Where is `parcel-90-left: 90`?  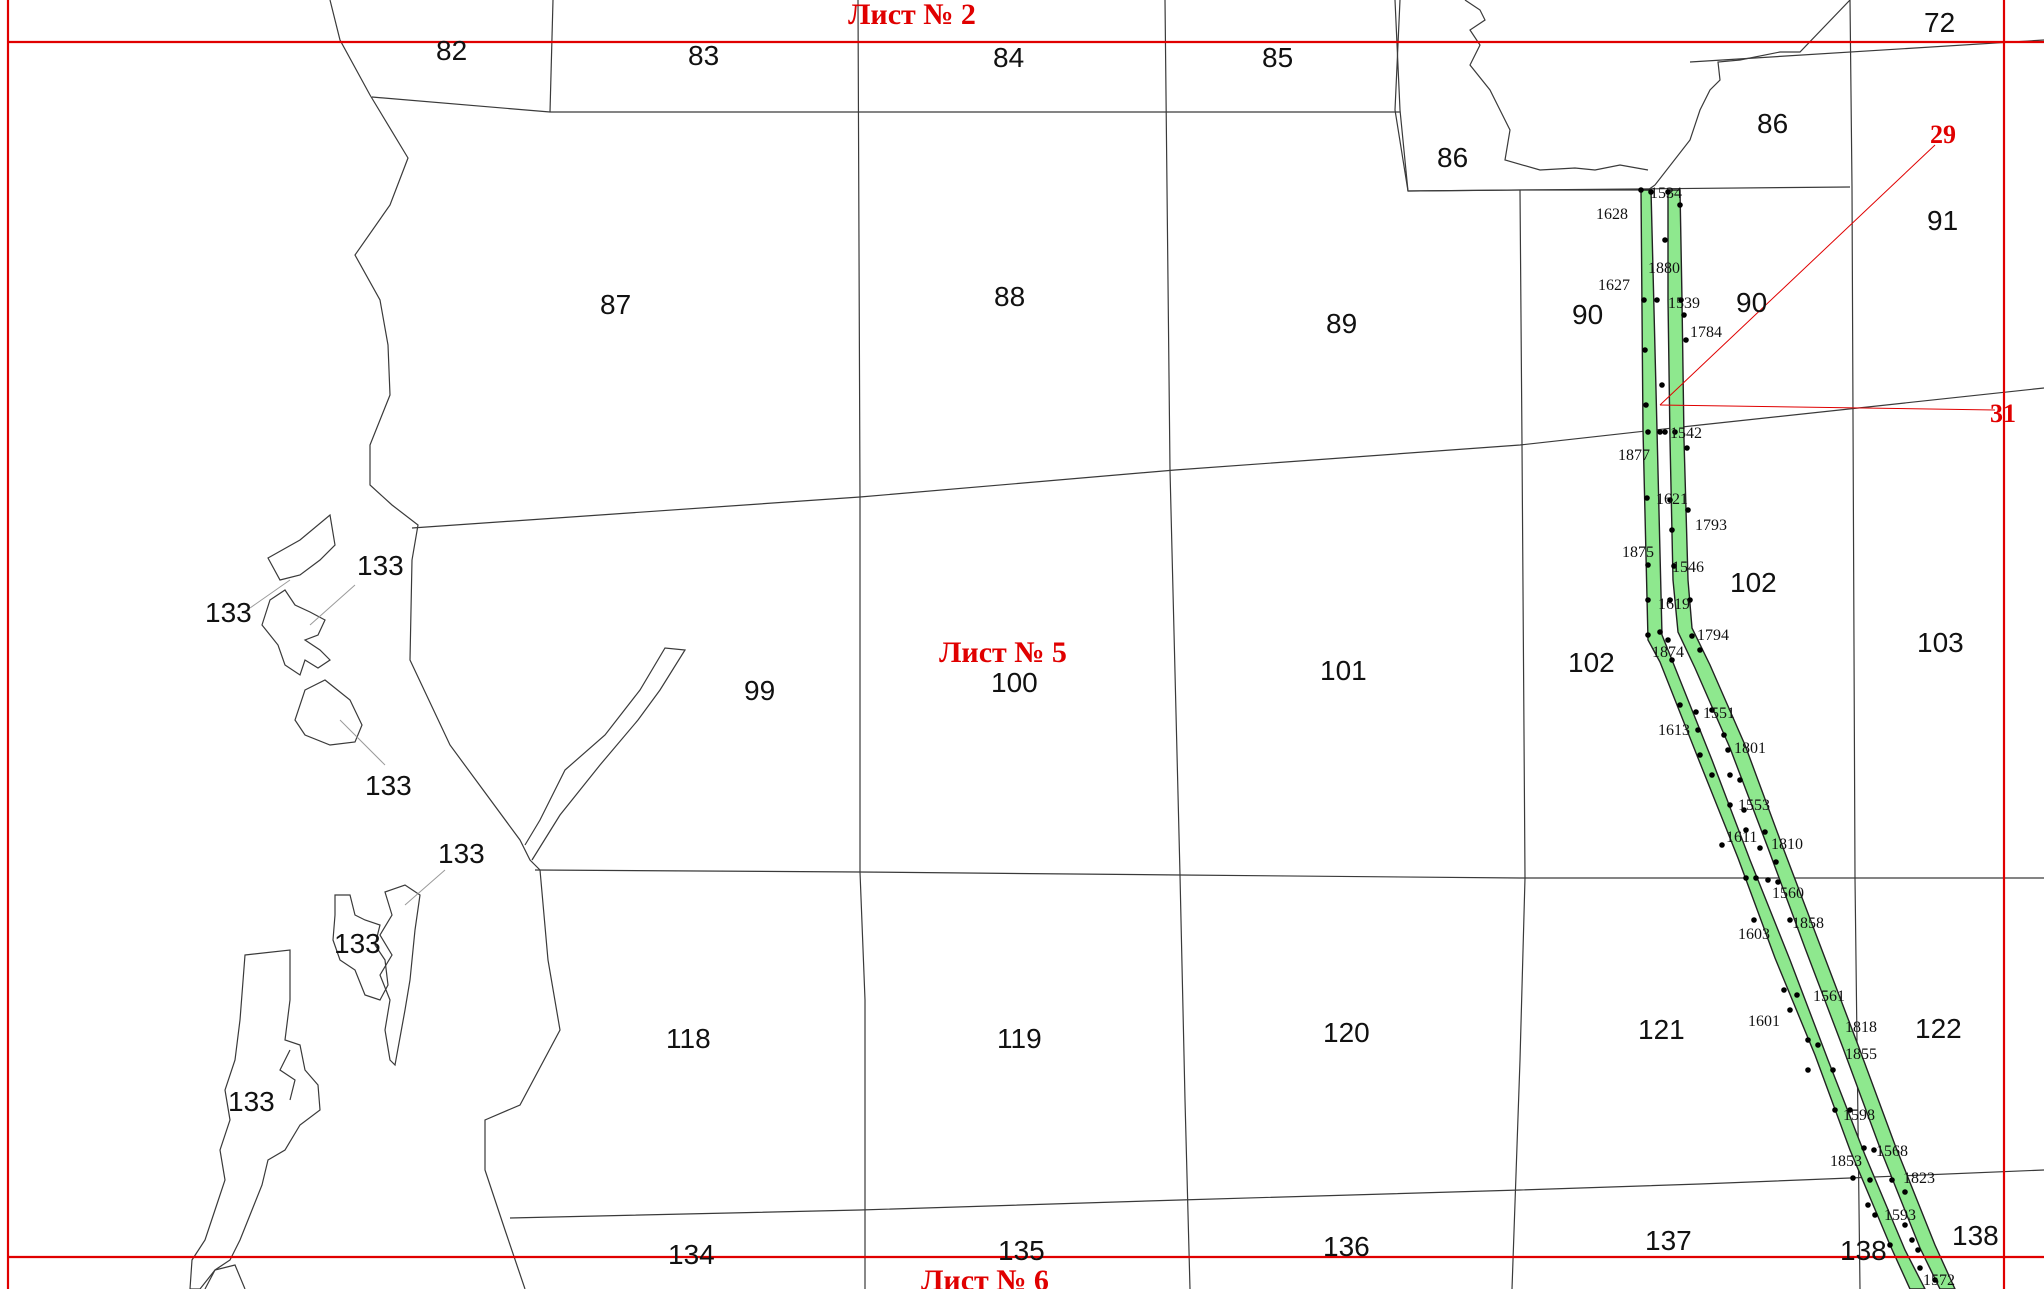 parcel-90-left: 90 is located at coordinates (1587, 314).